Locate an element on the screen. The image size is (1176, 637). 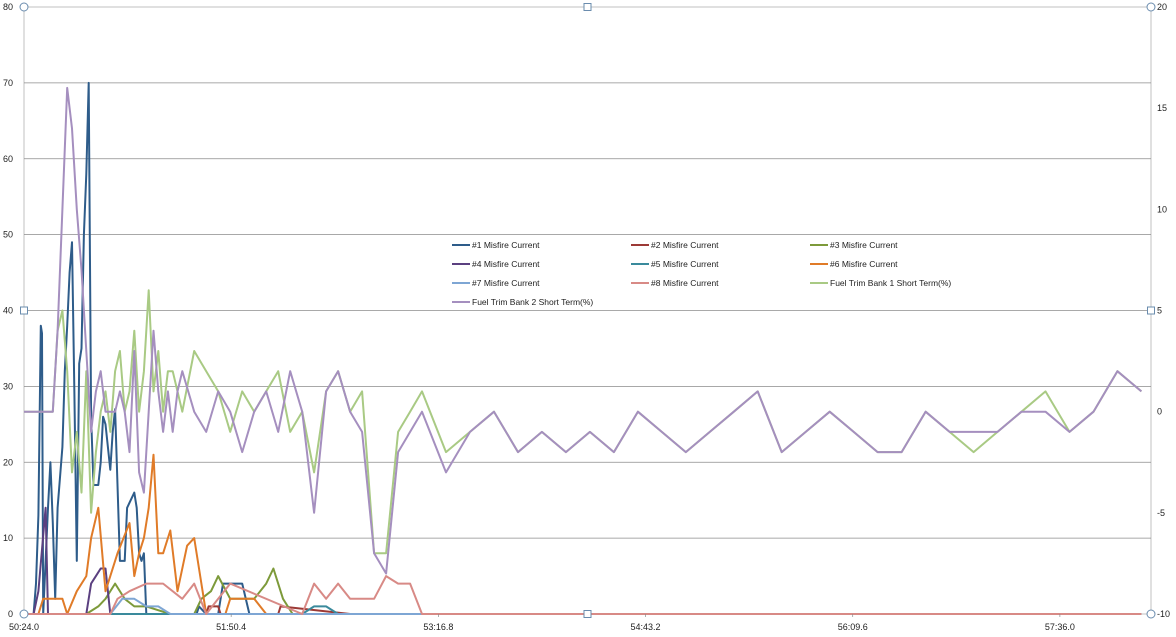
y-left-tick-label: 70 is located at coordinates (8, 83).